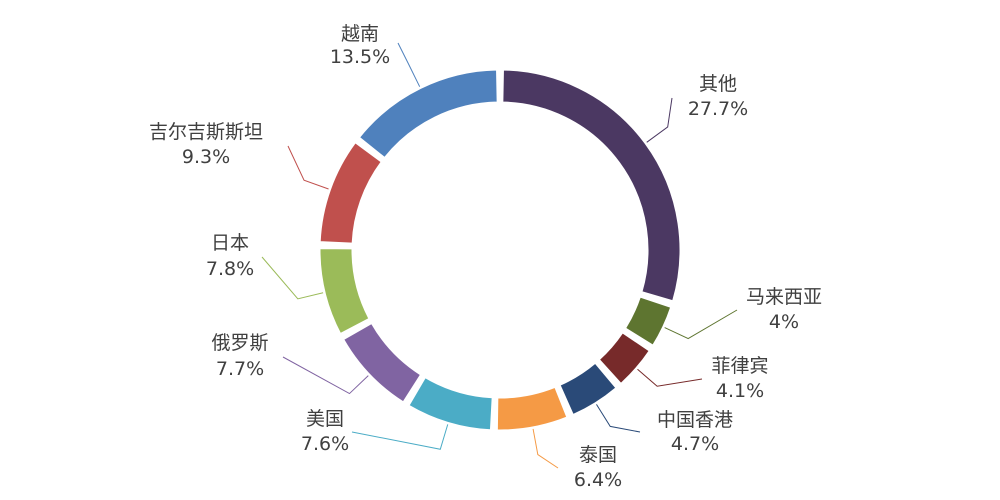 Image resolution: width=1000 pixels, height=500 pixels. Describe the element at coordinates (701, 324) in the screenshot. I see `leader-line-9a6c-6765-897f-4e9a` at that location.